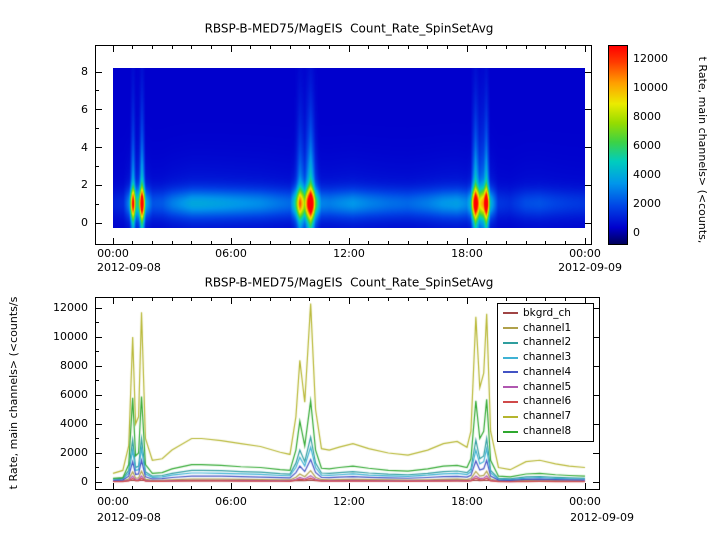  I want to click on lineplot-xtick-label: 06:00, so click(231, 501).